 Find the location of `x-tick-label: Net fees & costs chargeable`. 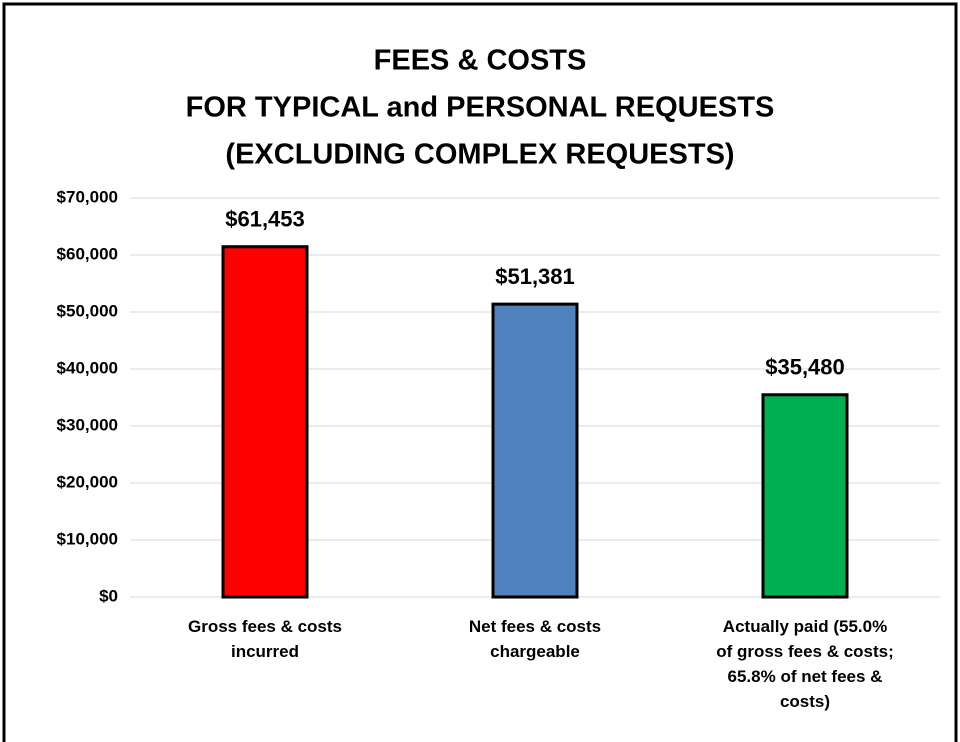

x-tick-label: Net fees & costs chargeable is located at coordinates (535, 639).